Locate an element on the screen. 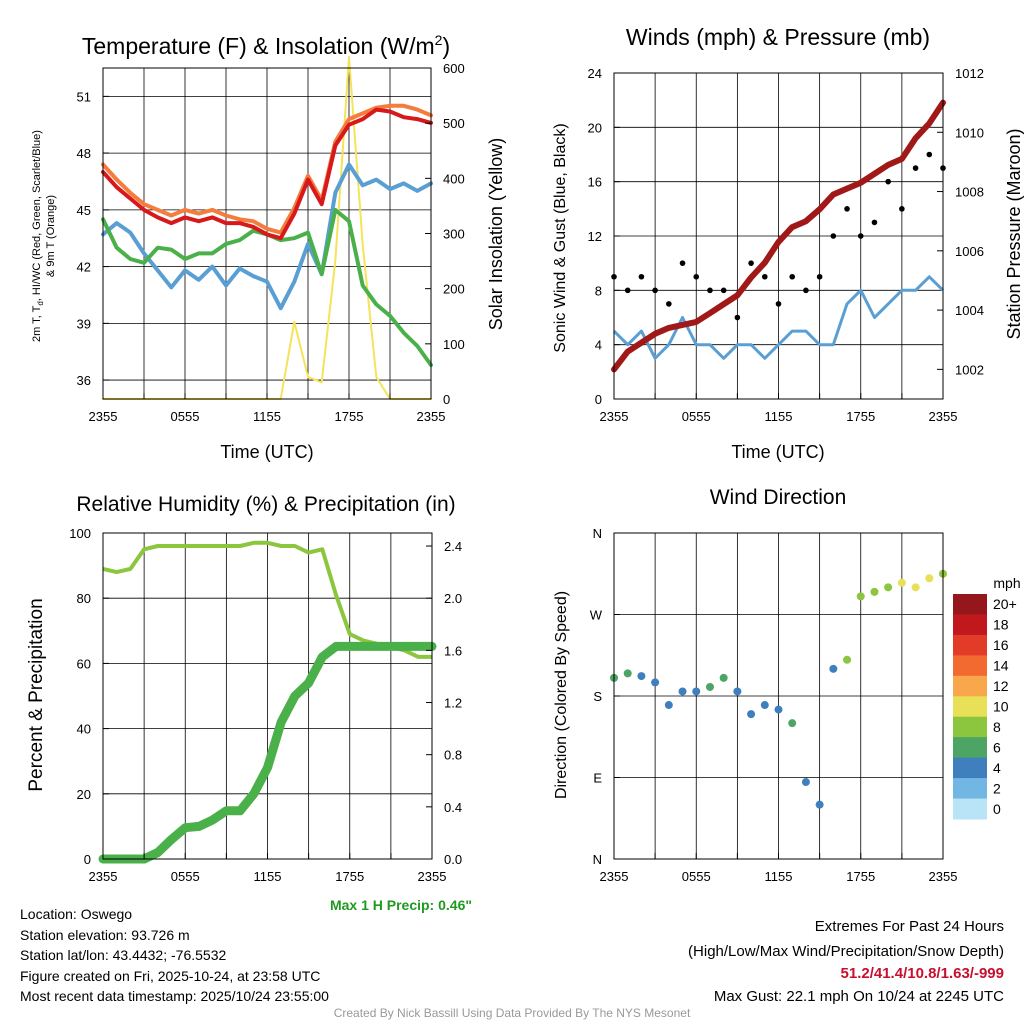  temperature-xtick-label: 1155 is located at coordinates (267, 416).